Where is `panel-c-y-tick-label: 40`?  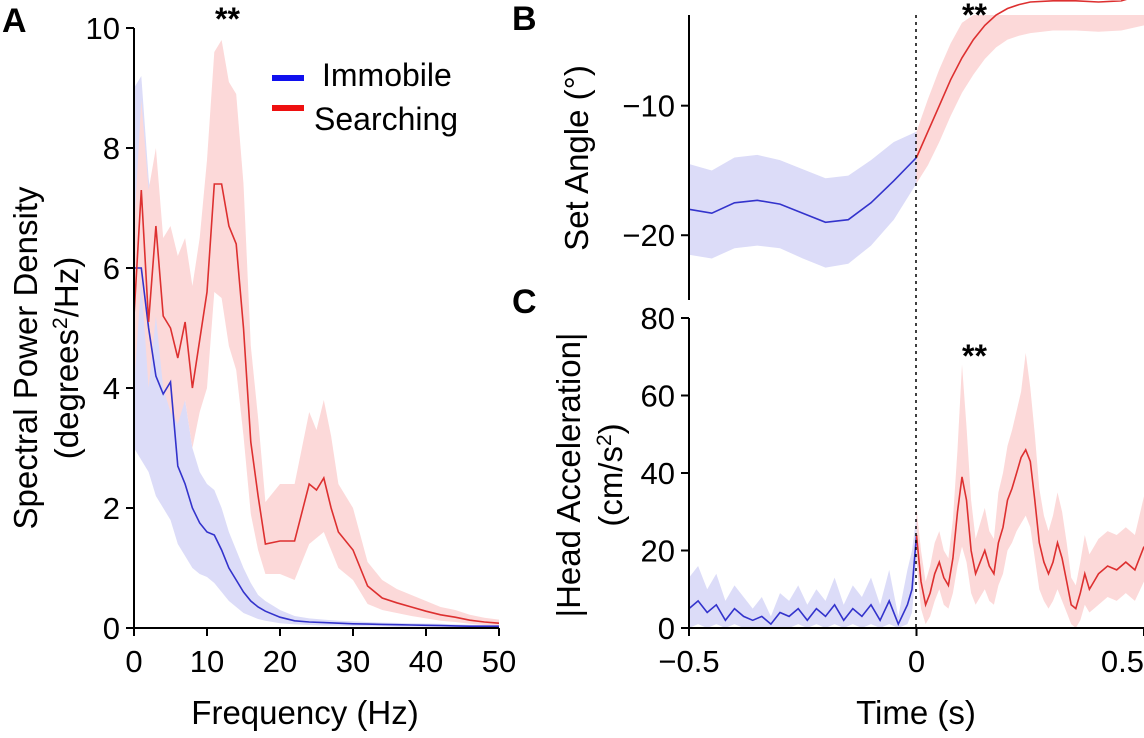 panel-c-y-tick-label: 40 is located at coordinates (658, 473).